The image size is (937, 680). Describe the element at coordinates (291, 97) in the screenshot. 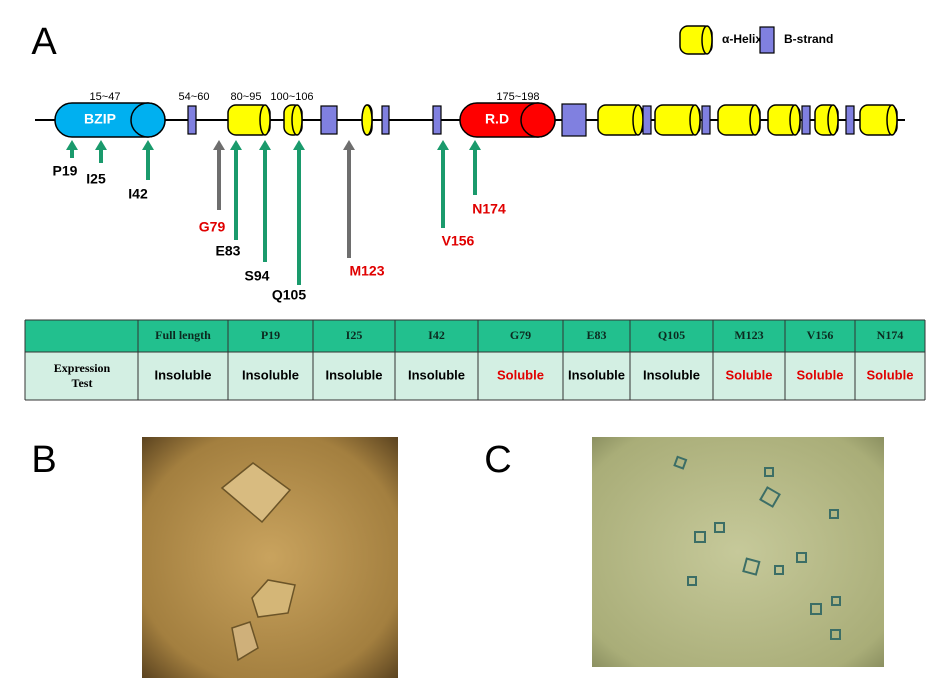

I see `range-label: 100~106` at that location.